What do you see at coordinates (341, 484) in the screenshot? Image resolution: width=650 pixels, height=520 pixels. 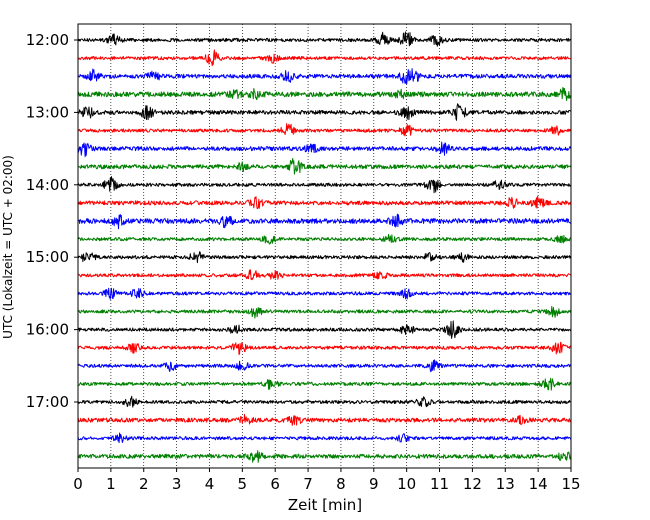 I see `x-tick-label: 8` at bounding box center [341, 484].